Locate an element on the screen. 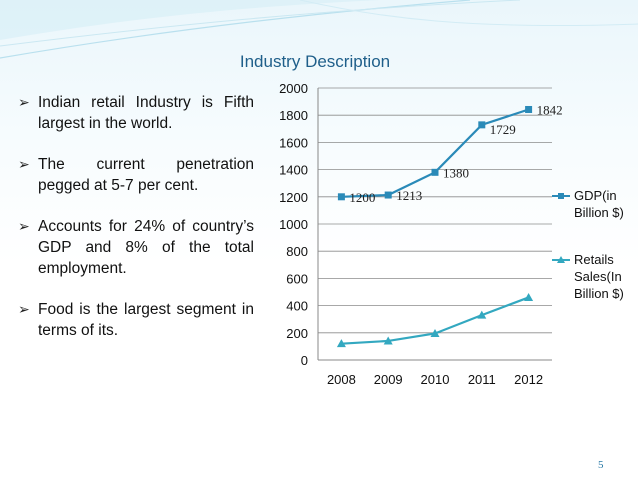  data-label: 1842 is located at coordinates (550, 109).